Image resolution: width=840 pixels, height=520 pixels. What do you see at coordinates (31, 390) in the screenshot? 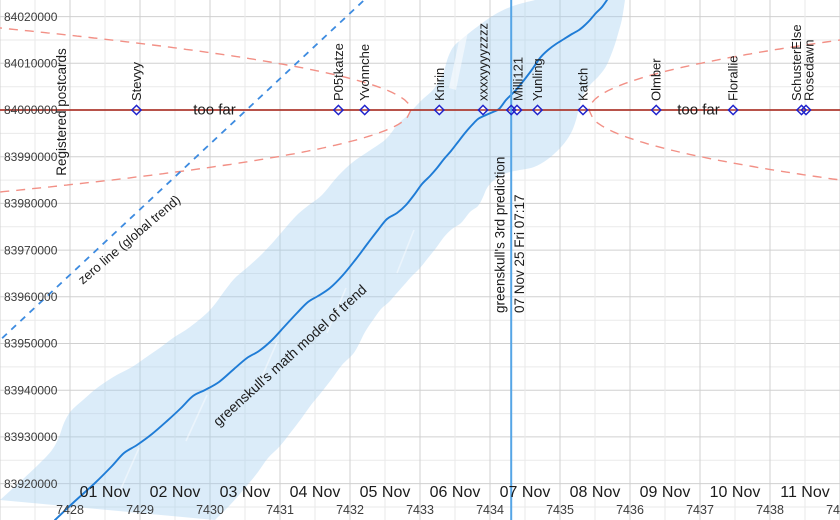
I see `y-tick-label: 83940000` at bounding box center [31, 390].